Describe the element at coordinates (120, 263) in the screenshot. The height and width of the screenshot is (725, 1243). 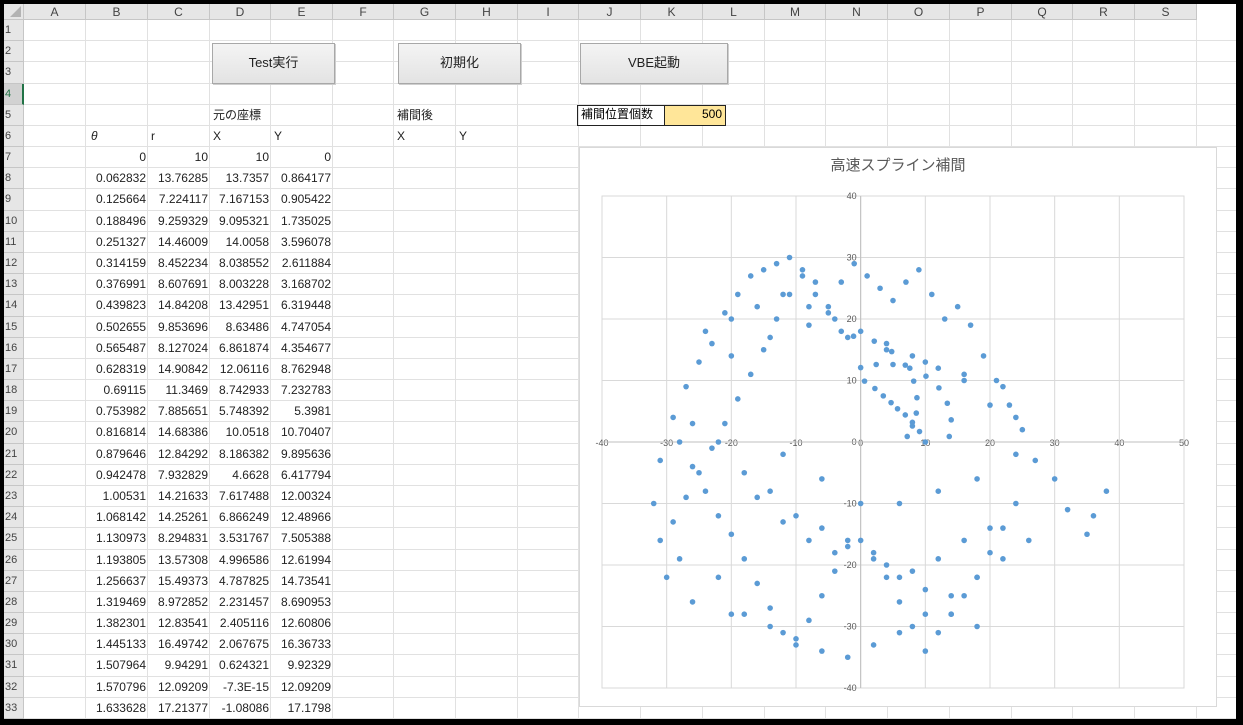
I see `theta-cell: 0.314159` at that location.